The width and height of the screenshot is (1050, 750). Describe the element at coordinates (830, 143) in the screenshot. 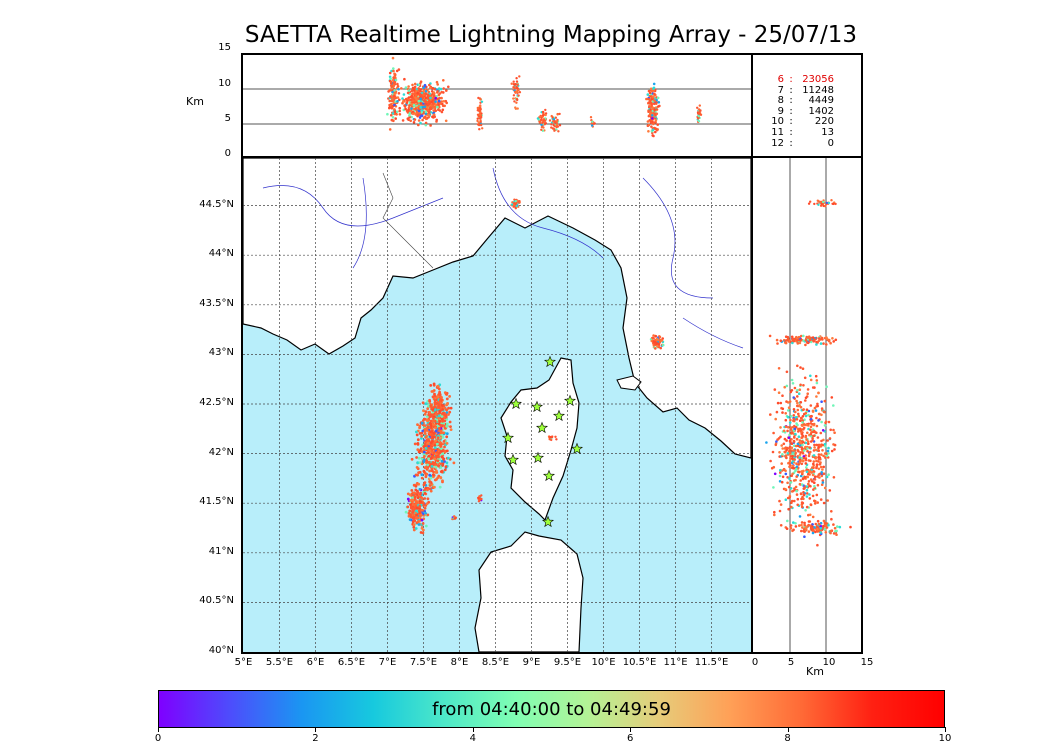

I see `station-stat-count: 0` at that location.